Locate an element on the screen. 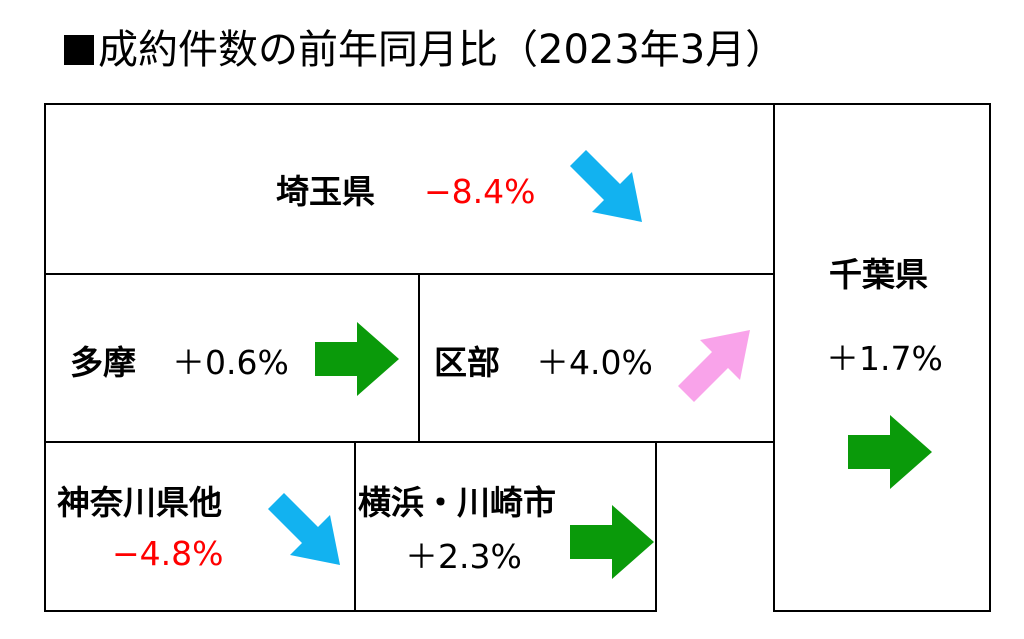 The image size is (1024, 639). region-change-saitama: −8.4% is located at coordinates (480, 191).